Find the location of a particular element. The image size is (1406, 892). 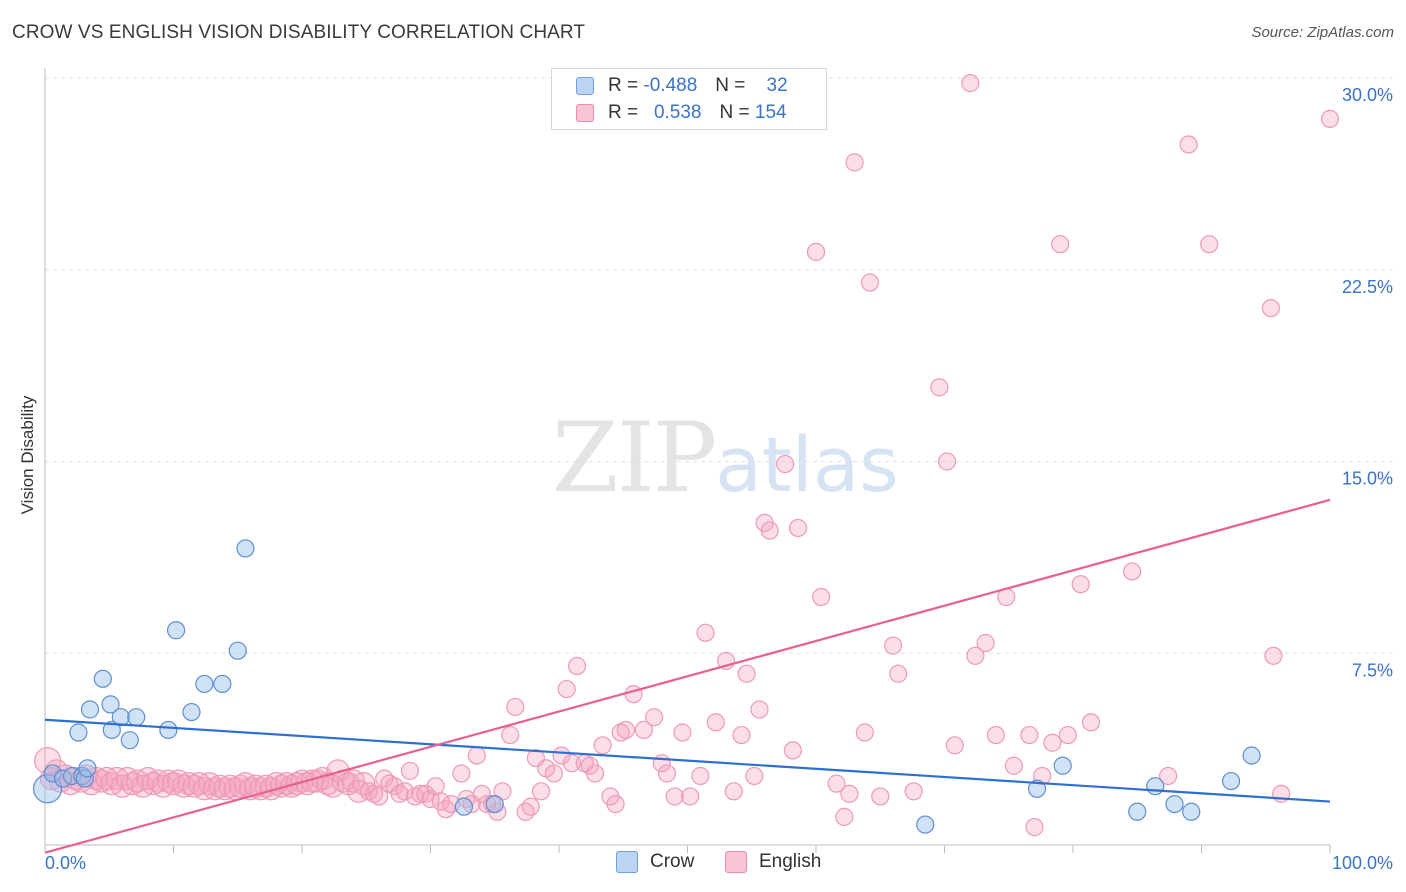

crow-trend-line is located at coordinates (687, 760).